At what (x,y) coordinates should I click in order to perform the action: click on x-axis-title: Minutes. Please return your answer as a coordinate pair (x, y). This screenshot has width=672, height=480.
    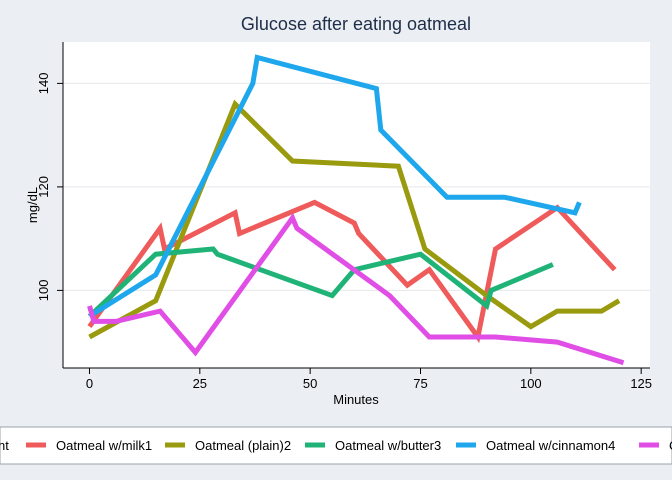
    Looking at the image, I should click on (356, 399).